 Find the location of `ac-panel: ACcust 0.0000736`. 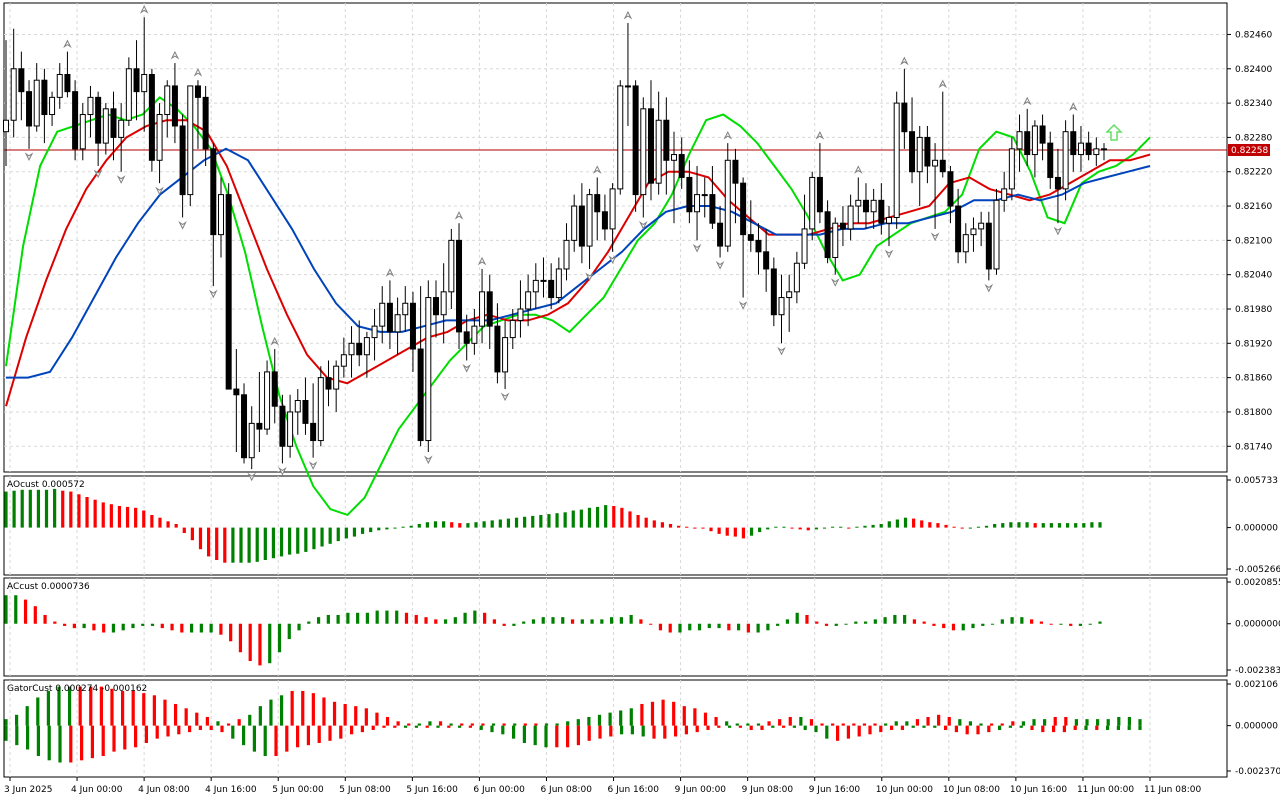

ac-panel: ACcust 0.0000736 is located at coordinates (553, 624).